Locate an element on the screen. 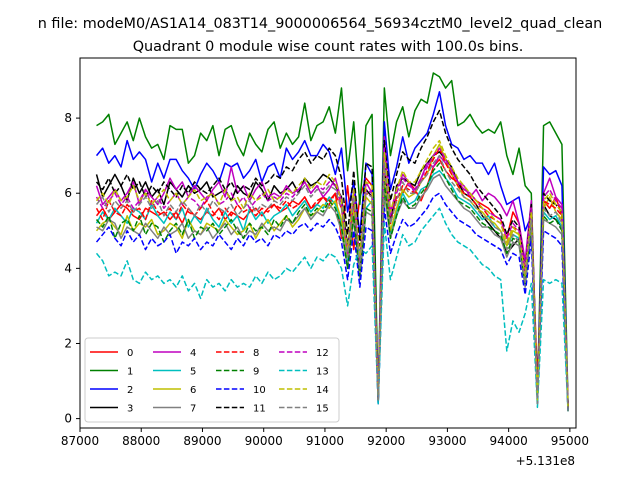  legend-label-13: 13 is located at coordinates (322, 372).